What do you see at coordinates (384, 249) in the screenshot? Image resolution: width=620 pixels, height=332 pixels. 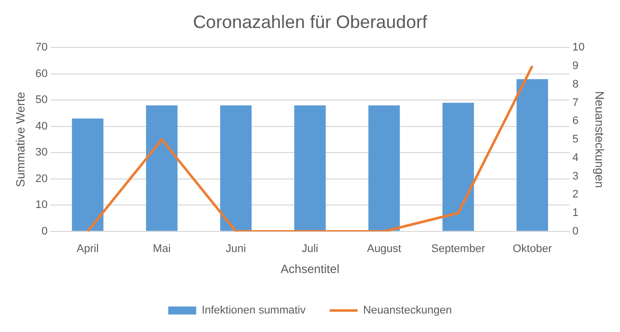 I see `x-tick-label: August` at bounding box center [384, 249].